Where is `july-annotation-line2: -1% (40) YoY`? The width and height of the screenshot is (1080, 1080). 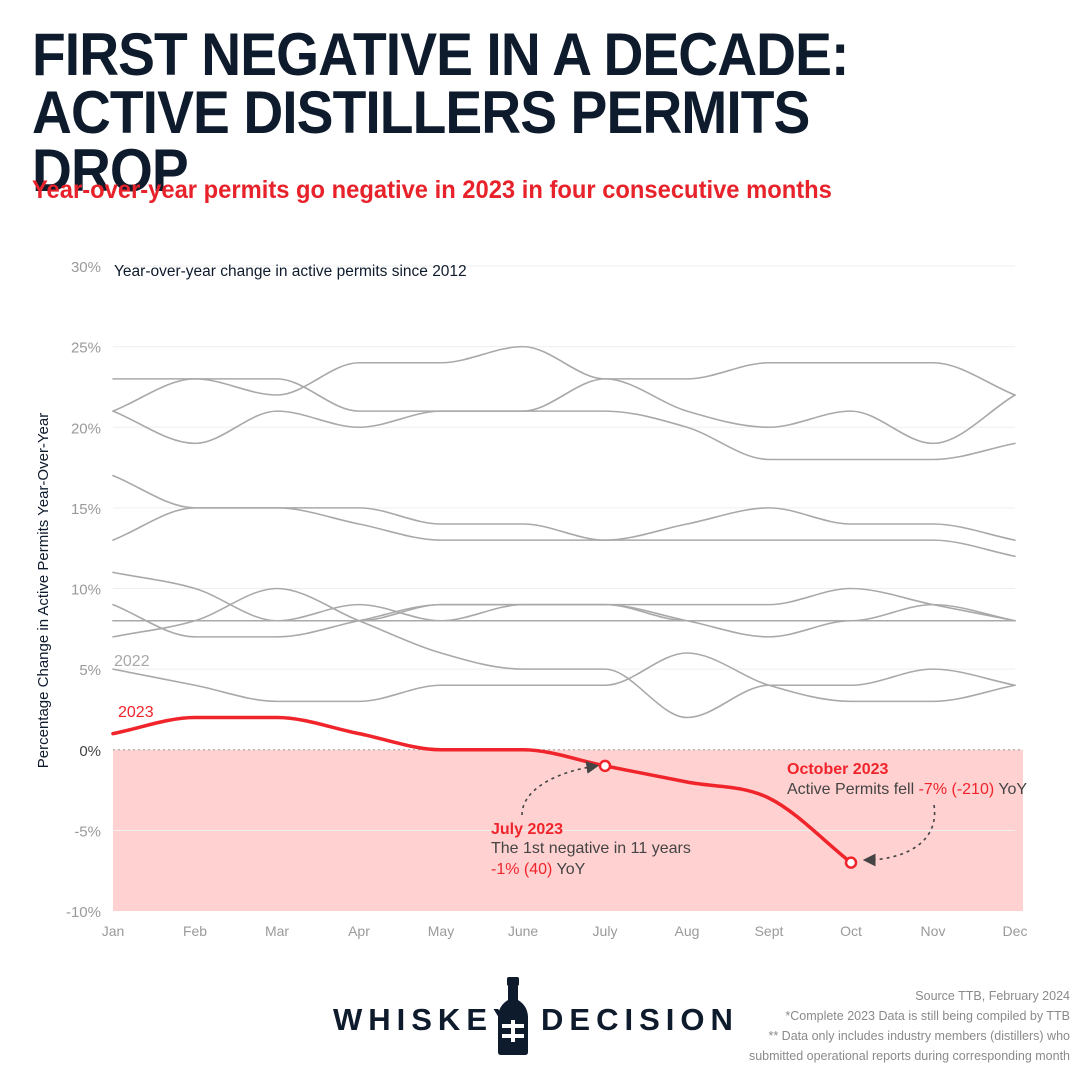 july-annotation-line2: -1% (40) YoY is located at coordinates (538, 869).